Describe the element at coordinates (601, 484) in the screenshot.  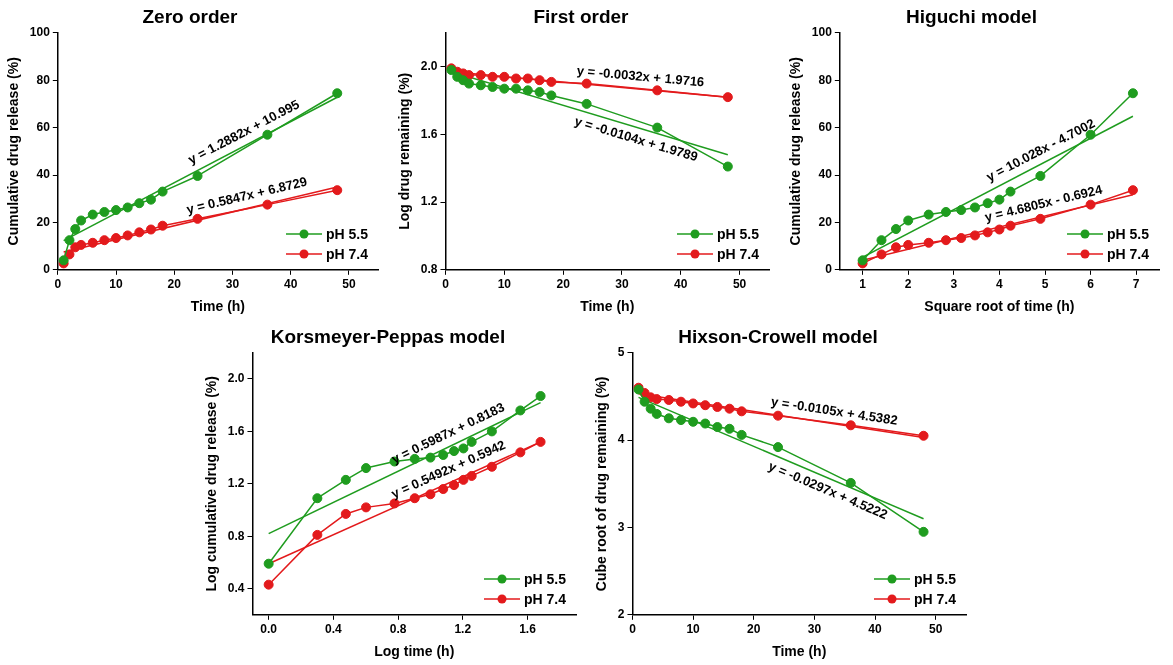
I see `y-axis-title: Cube root of drug remaining (%)` at that location.